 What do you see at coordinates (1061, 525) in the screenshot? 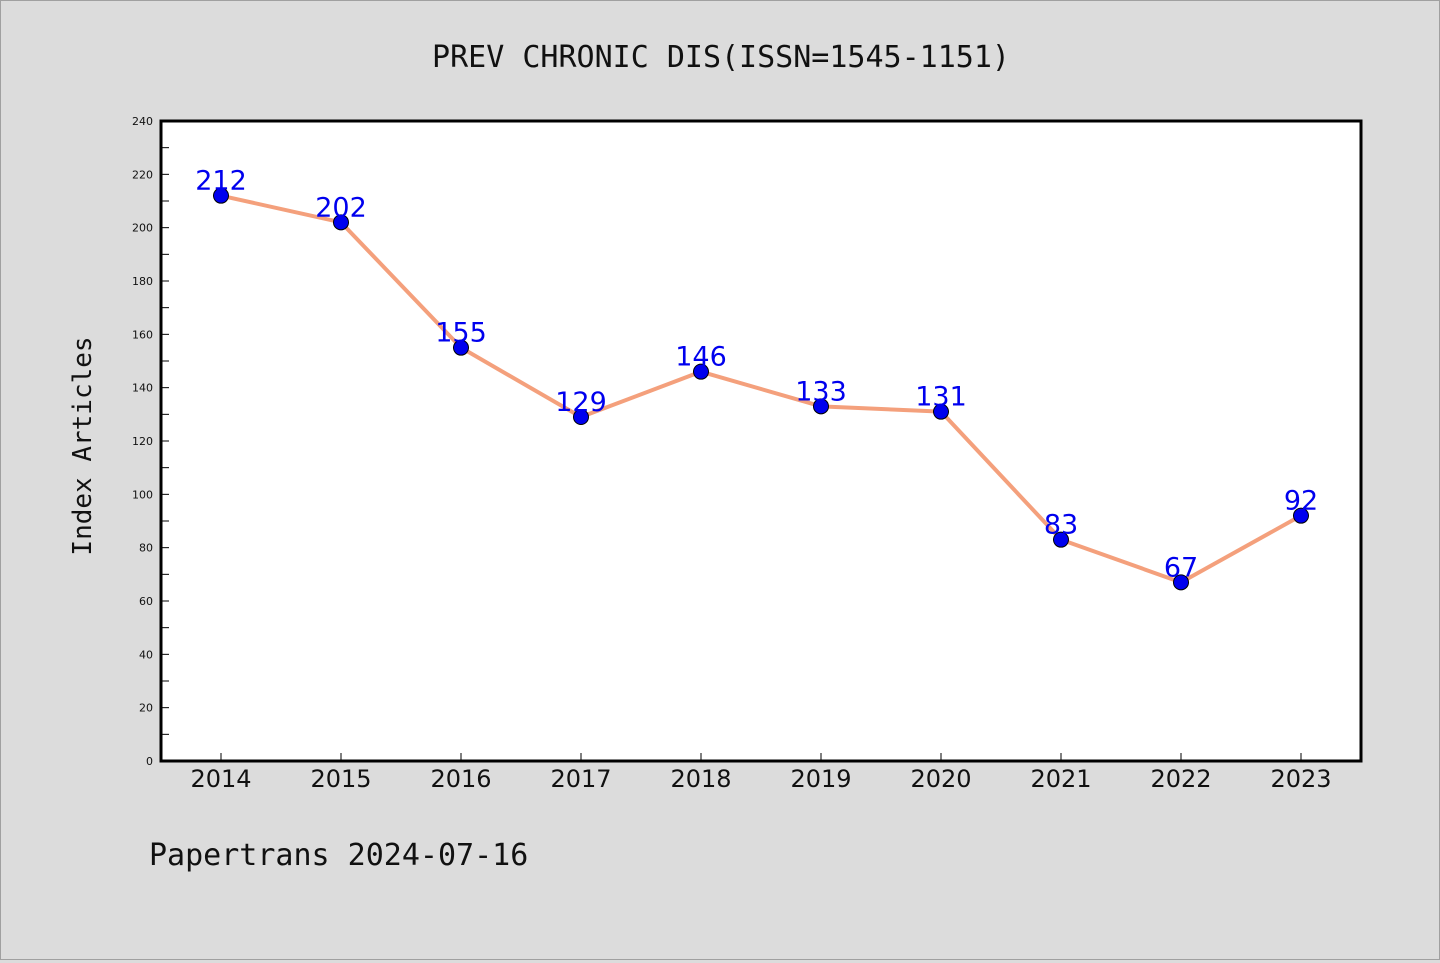
I see `data-label: 83` at bounding box center [1061, 525].